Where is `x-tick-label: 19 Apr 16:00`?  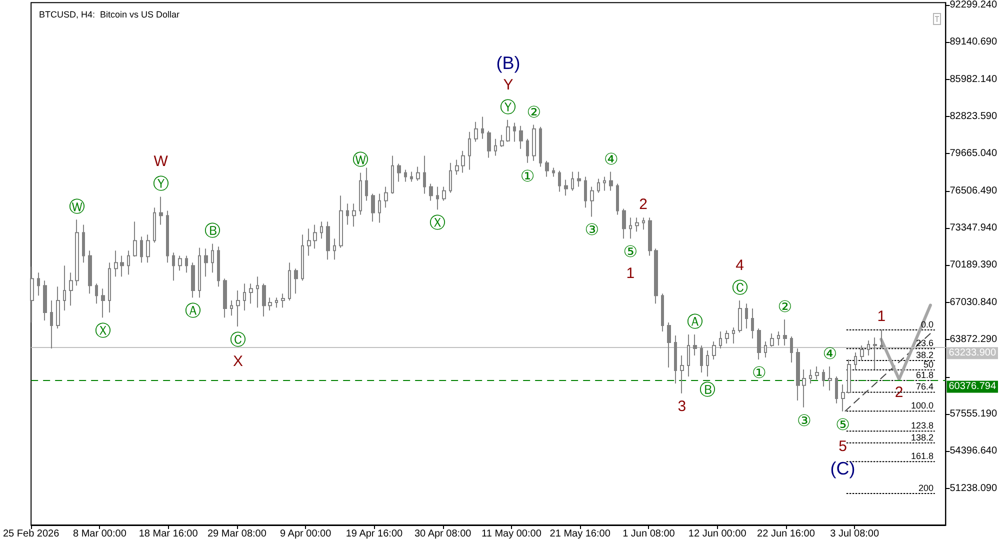 x-tick-label: 19 Apr 16:00 is located at coordinates (374, 534).